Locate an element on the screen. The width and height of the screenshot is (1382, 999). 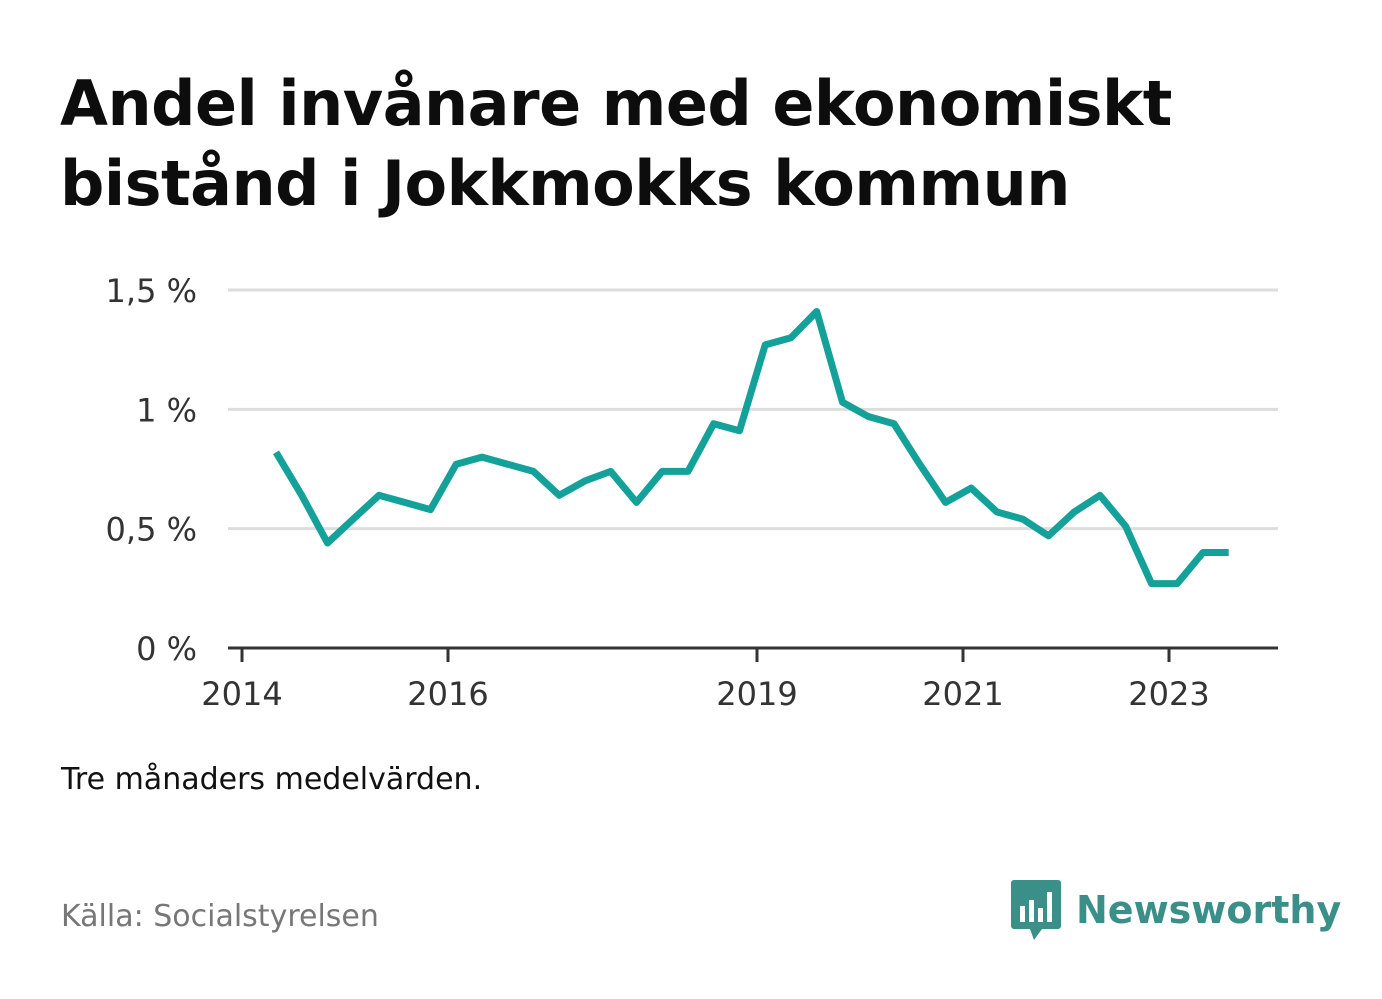
y-tick-label: 1,5 % is located at coordinates (151, 291).